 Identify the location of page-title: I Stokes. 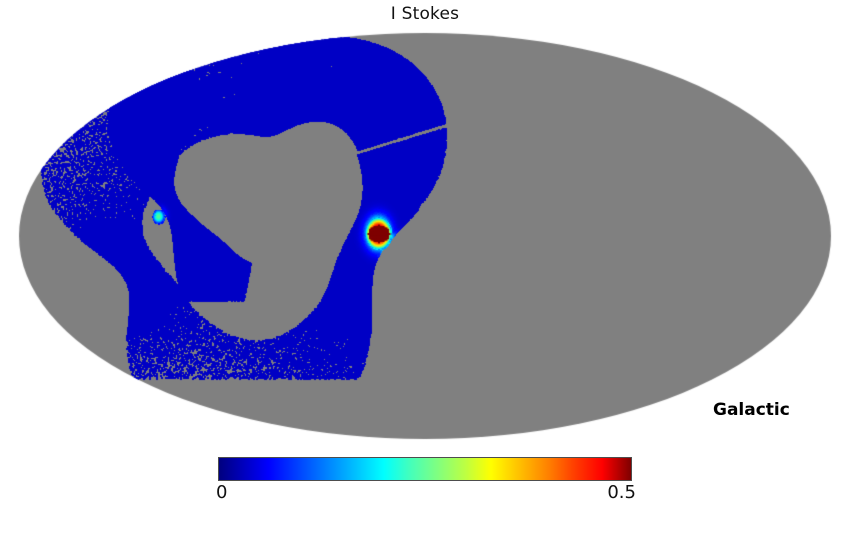
(425, 14).